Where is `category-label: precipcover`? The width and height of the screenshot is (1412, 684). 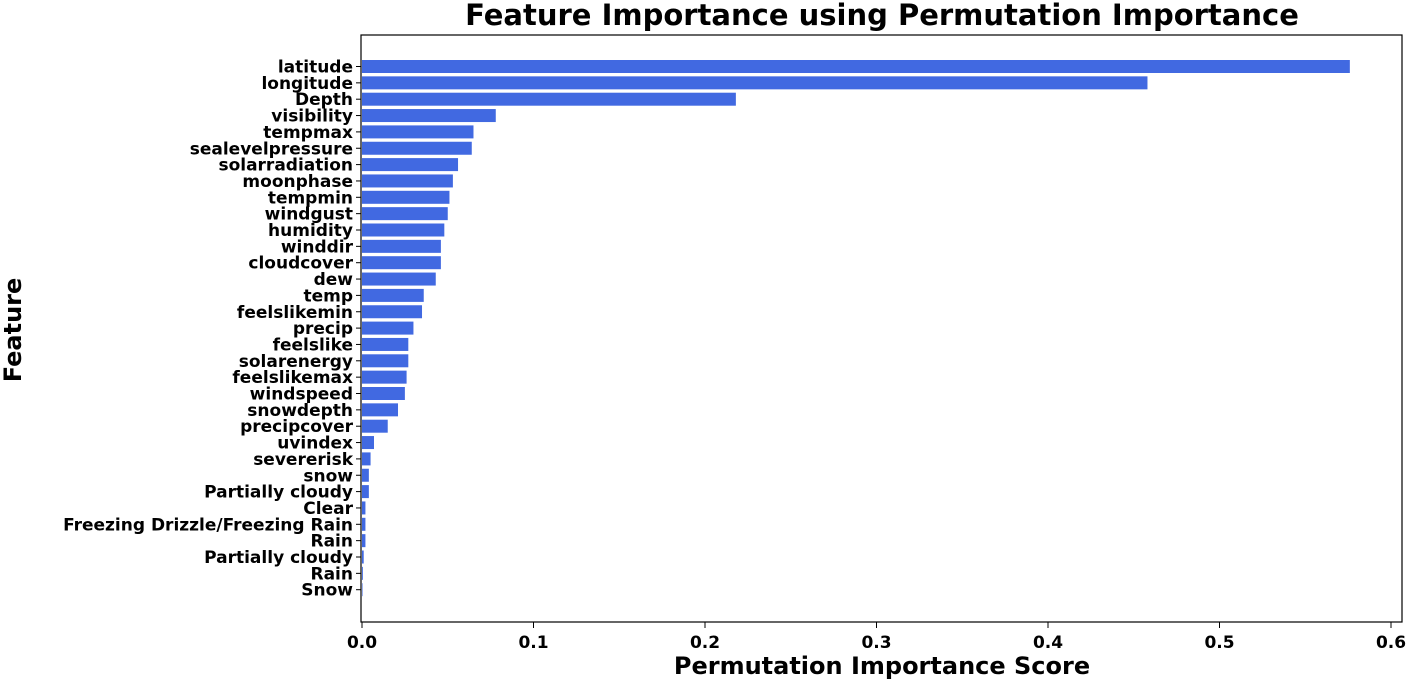 category-label: precipcover is located at coordinates (297, 427).